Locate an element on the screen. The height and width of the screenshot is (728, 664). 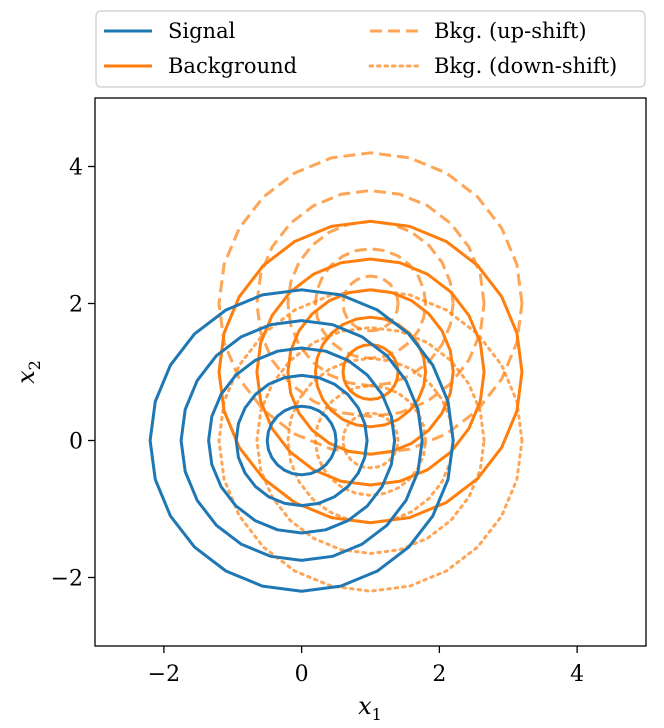
legend-entry-bkg_down: Bkg. (down-shift) is located at coordinates (492, 66).